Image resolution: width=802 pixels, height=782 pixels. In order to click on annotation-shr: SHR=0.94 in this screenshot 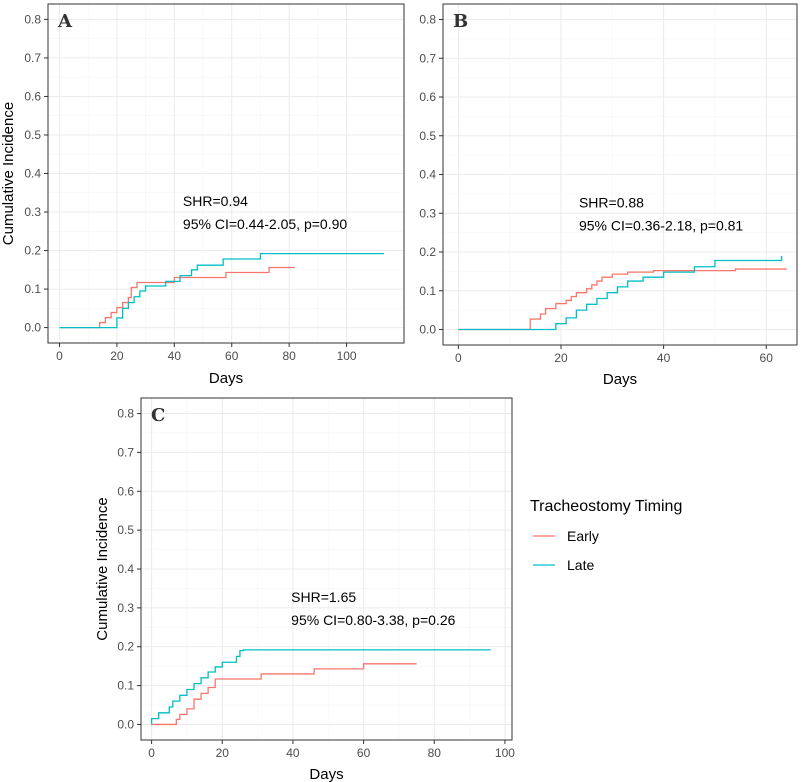, I will do `click(215, 201)`.